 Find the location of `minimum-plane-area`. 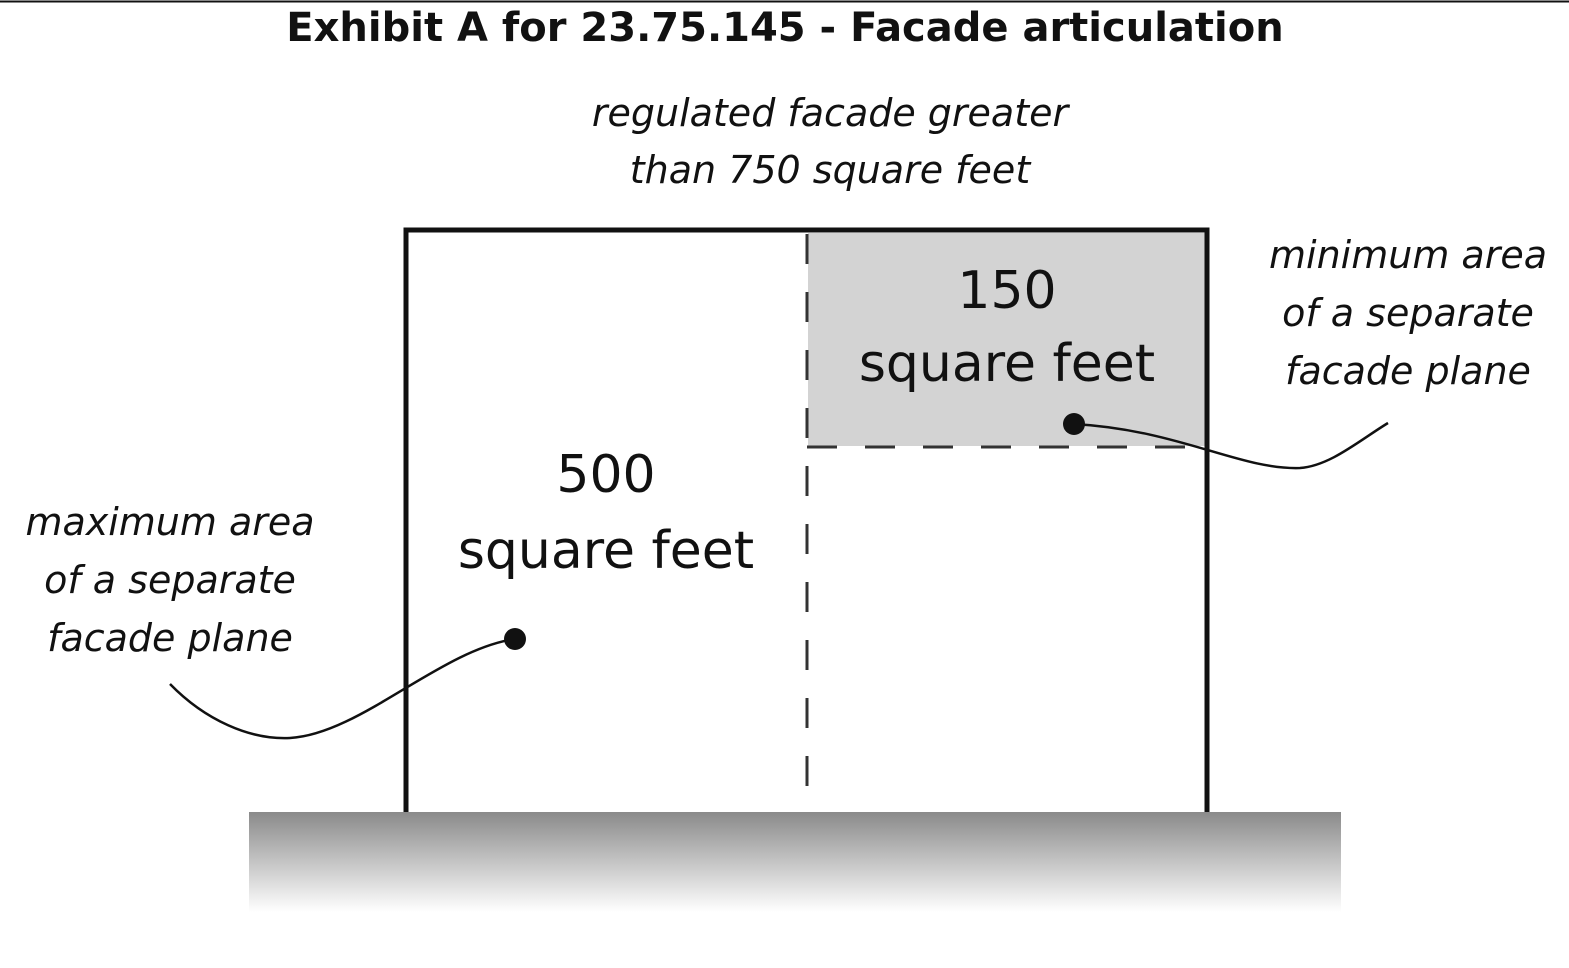

minimum-plane-area is located at coordinates (1007, 339).